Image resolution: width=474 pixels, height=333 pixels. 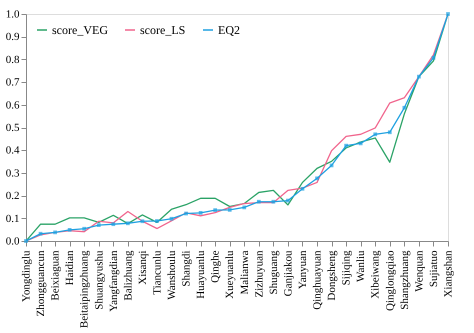 What do you see at coordinates (142, 267) in the screenshot?
I see `x-tick-label: Xisanqi` at bounding box center [142, 267].